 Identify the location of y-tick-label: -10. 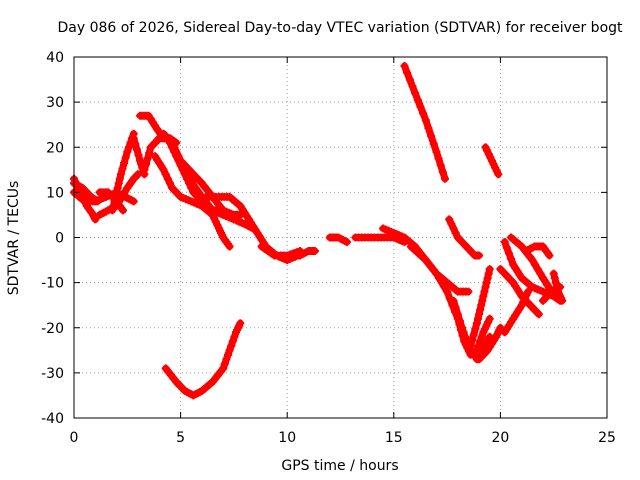
(52, 284).